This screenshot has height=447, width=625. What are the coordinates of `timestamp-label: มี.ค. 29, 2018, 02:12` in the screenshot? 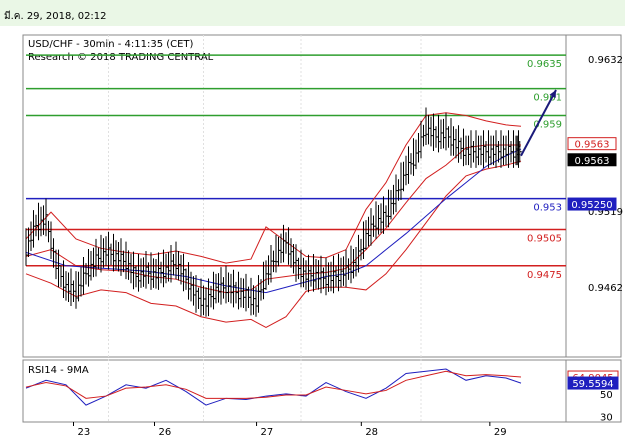 It's located at (55, 16).